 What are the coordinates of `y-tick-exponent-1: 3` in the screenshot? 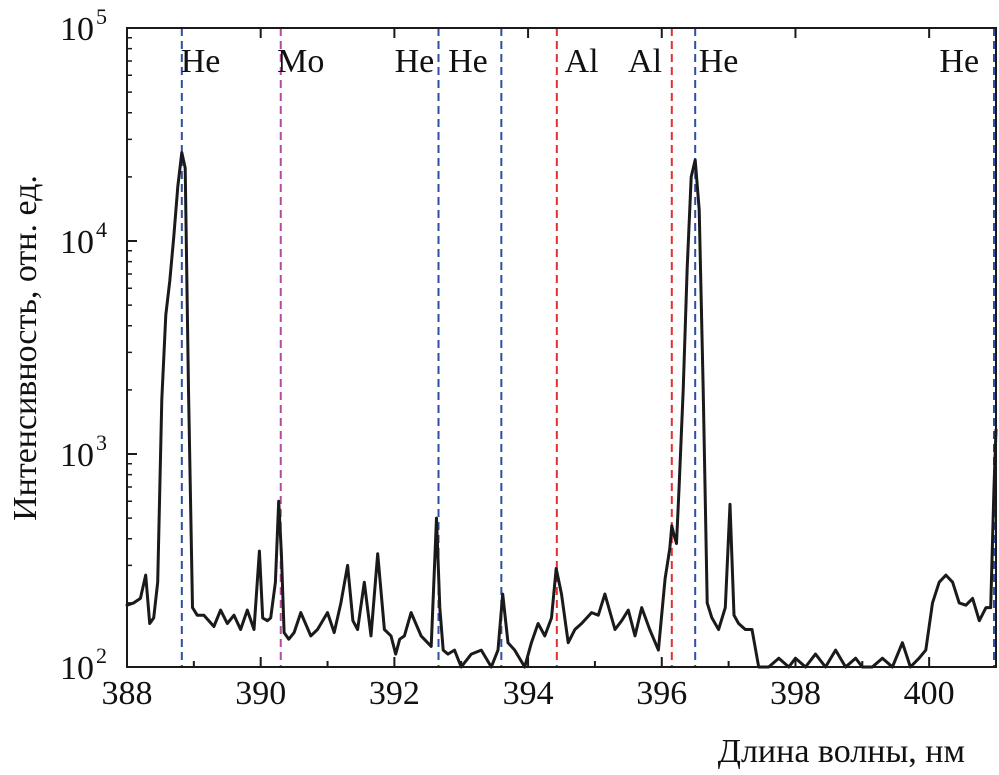 It's located at (101, 442).